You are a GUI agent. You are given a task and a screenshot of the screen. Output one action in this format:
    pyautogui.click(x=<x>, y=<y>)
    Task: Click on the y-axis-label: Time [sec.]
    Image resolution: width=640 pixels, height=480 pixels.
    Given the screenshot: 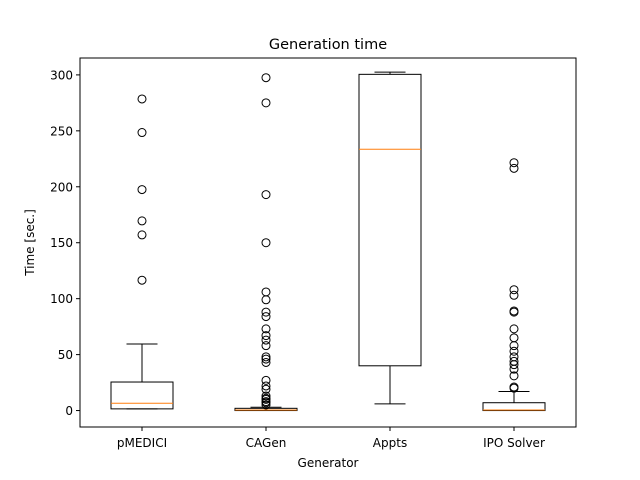 What is the action you would take?
    pyautogui.click(x=30, y=243)
    